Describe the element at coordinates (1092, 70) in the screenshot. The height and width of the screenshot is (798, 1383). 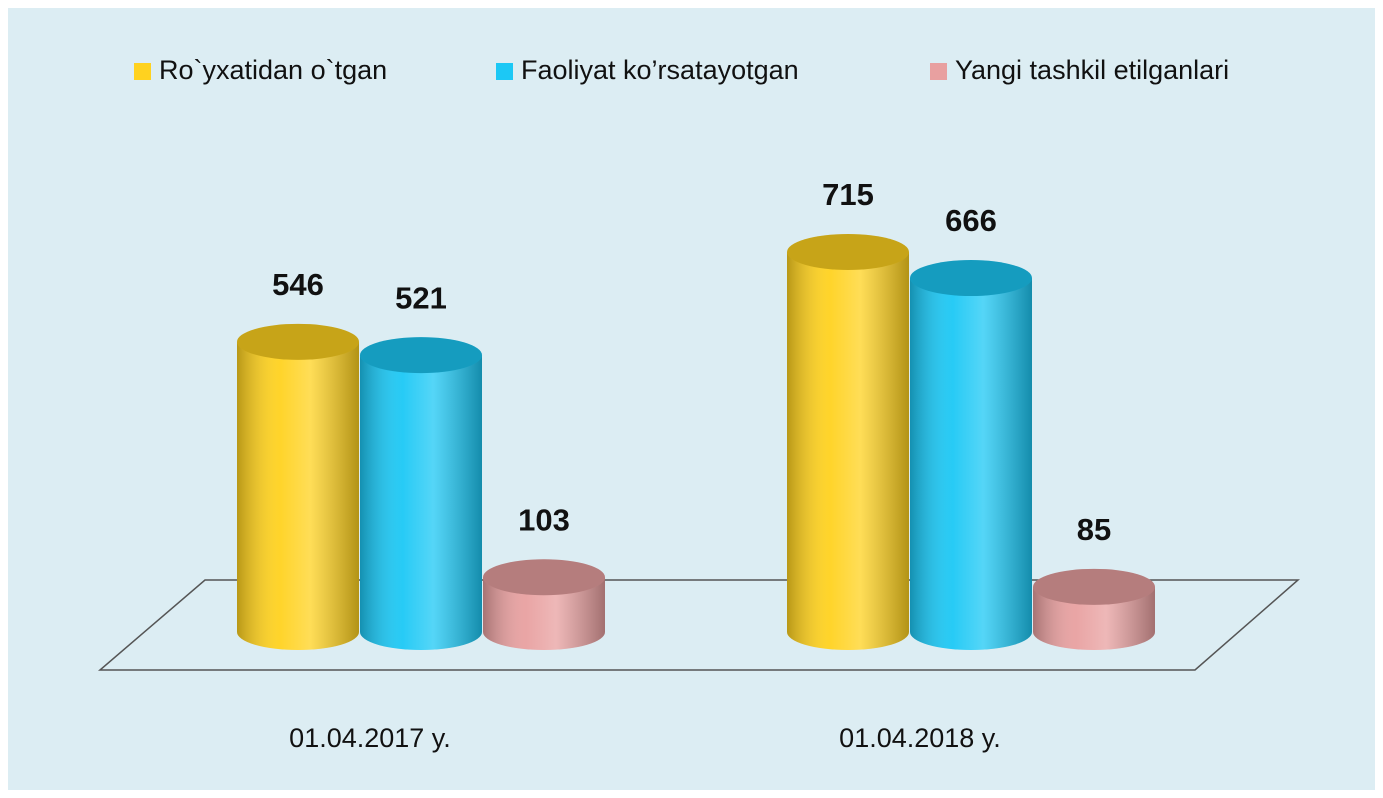
I see `legend-label: Yangi tashkil etilganlari` at that location.